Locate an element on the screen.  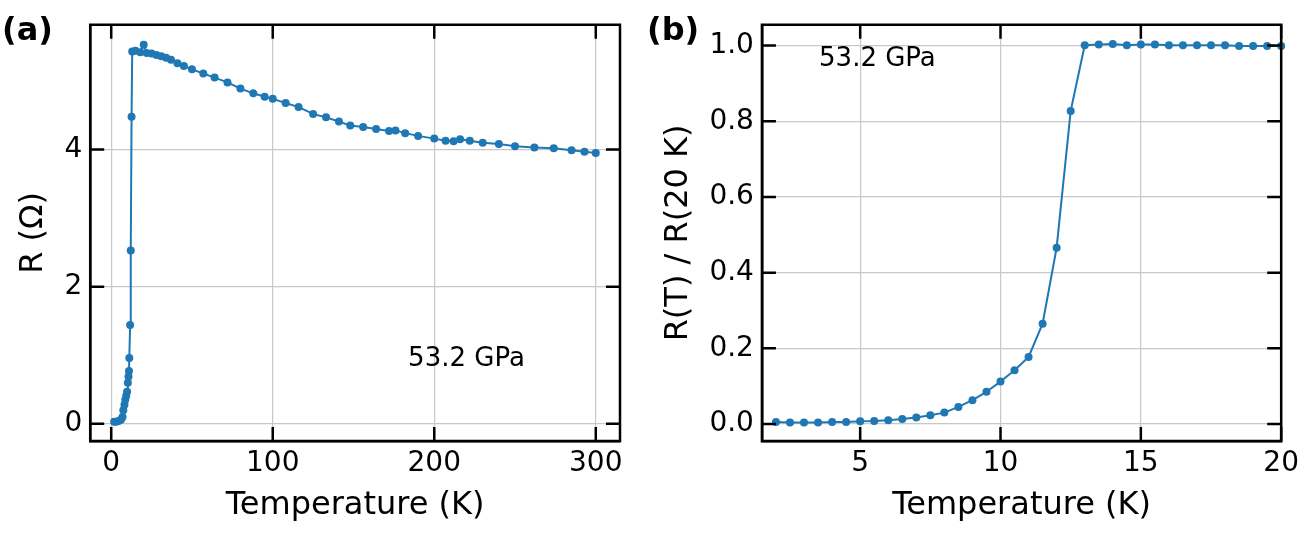
x-tick-label: 20 is located at coordinates (1281, 462).